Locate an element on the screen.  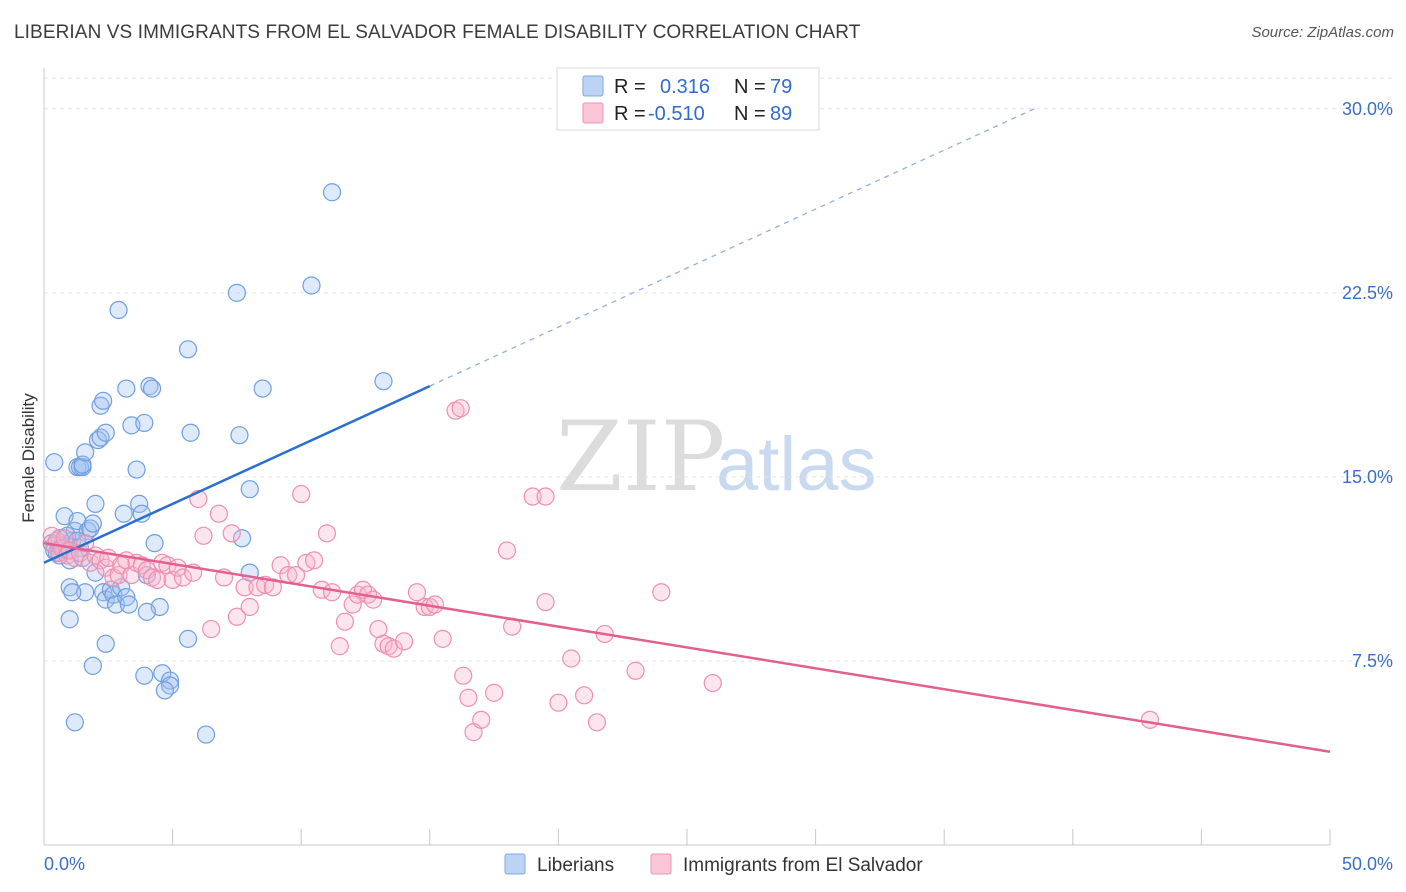
legend-r-label-2: R = is located at coordinates (630, 114).